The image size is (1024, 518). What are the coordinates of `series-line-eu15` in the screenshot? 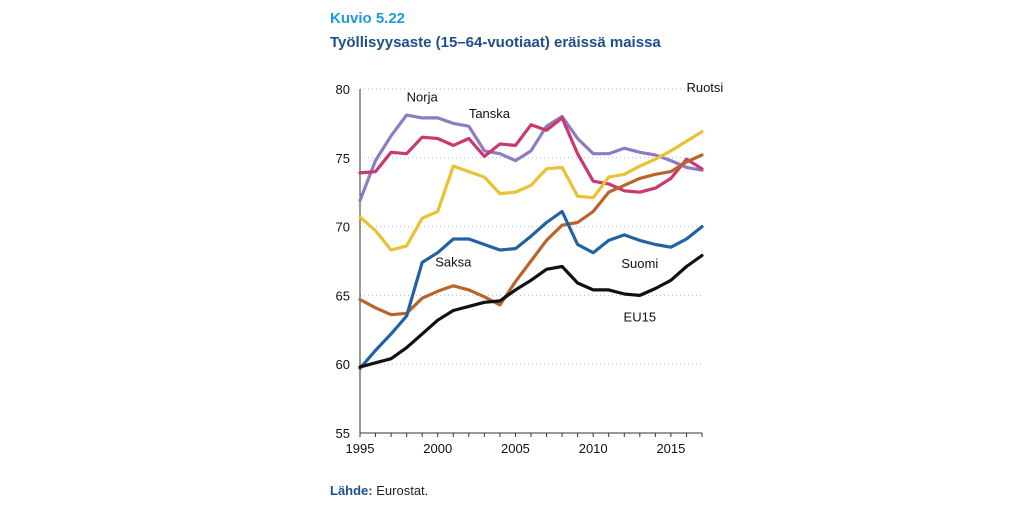 It's located at (531, 311).